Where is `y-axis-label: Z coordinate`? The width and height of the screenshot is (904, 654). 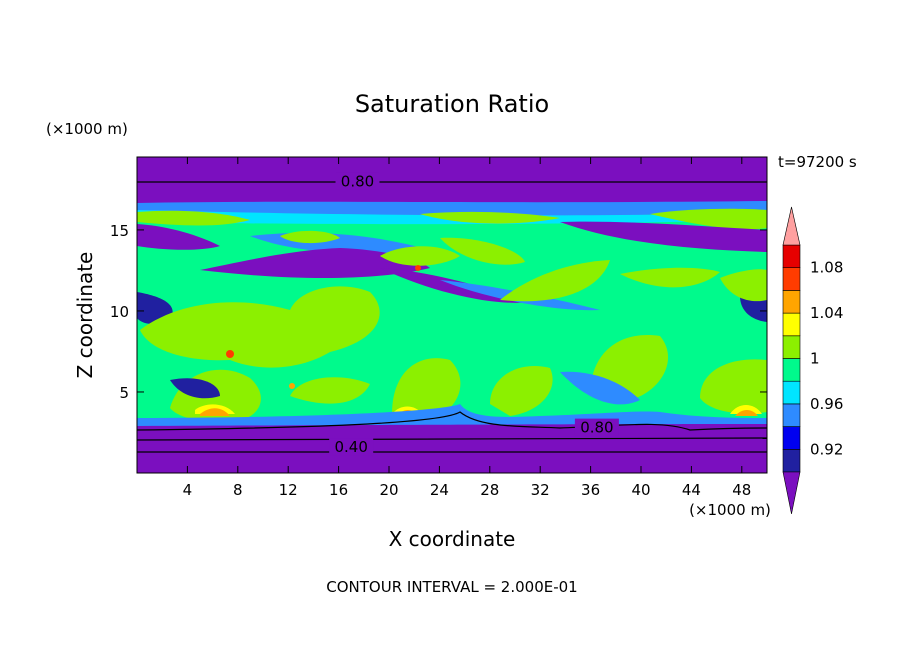 y-axis-label: Z coordinate is located at coordinates (85, 315).